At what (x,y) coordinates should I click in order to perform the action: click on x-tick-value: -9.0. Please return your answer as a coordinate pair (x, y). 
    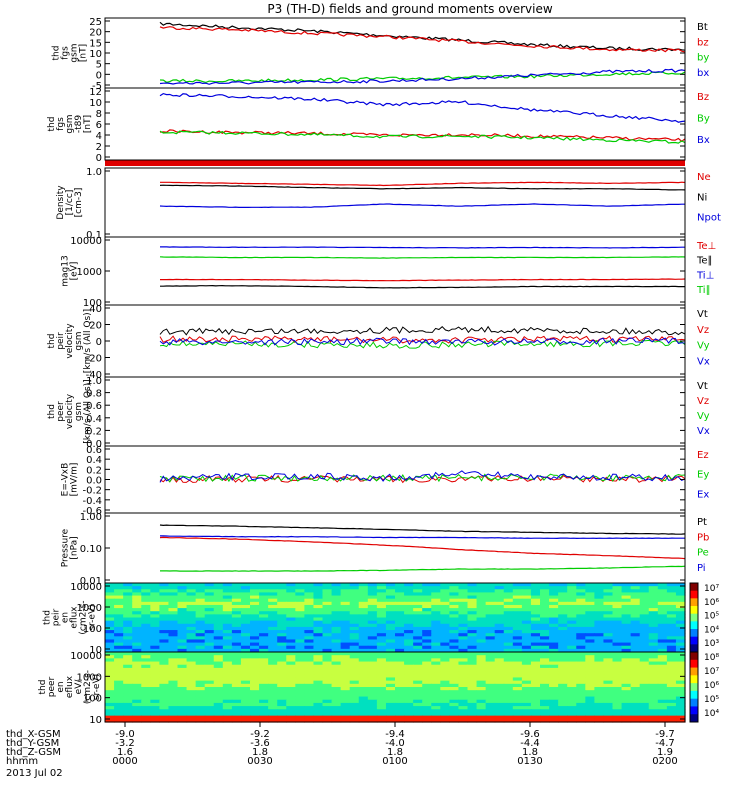
    Looking at the image, I should click on (125, 734).